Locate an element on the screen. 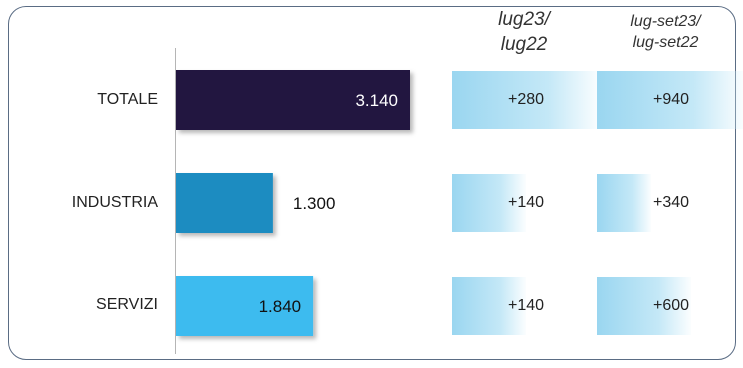  delta-quarter-totale-label: +940 is located at coordinates (671, 99).